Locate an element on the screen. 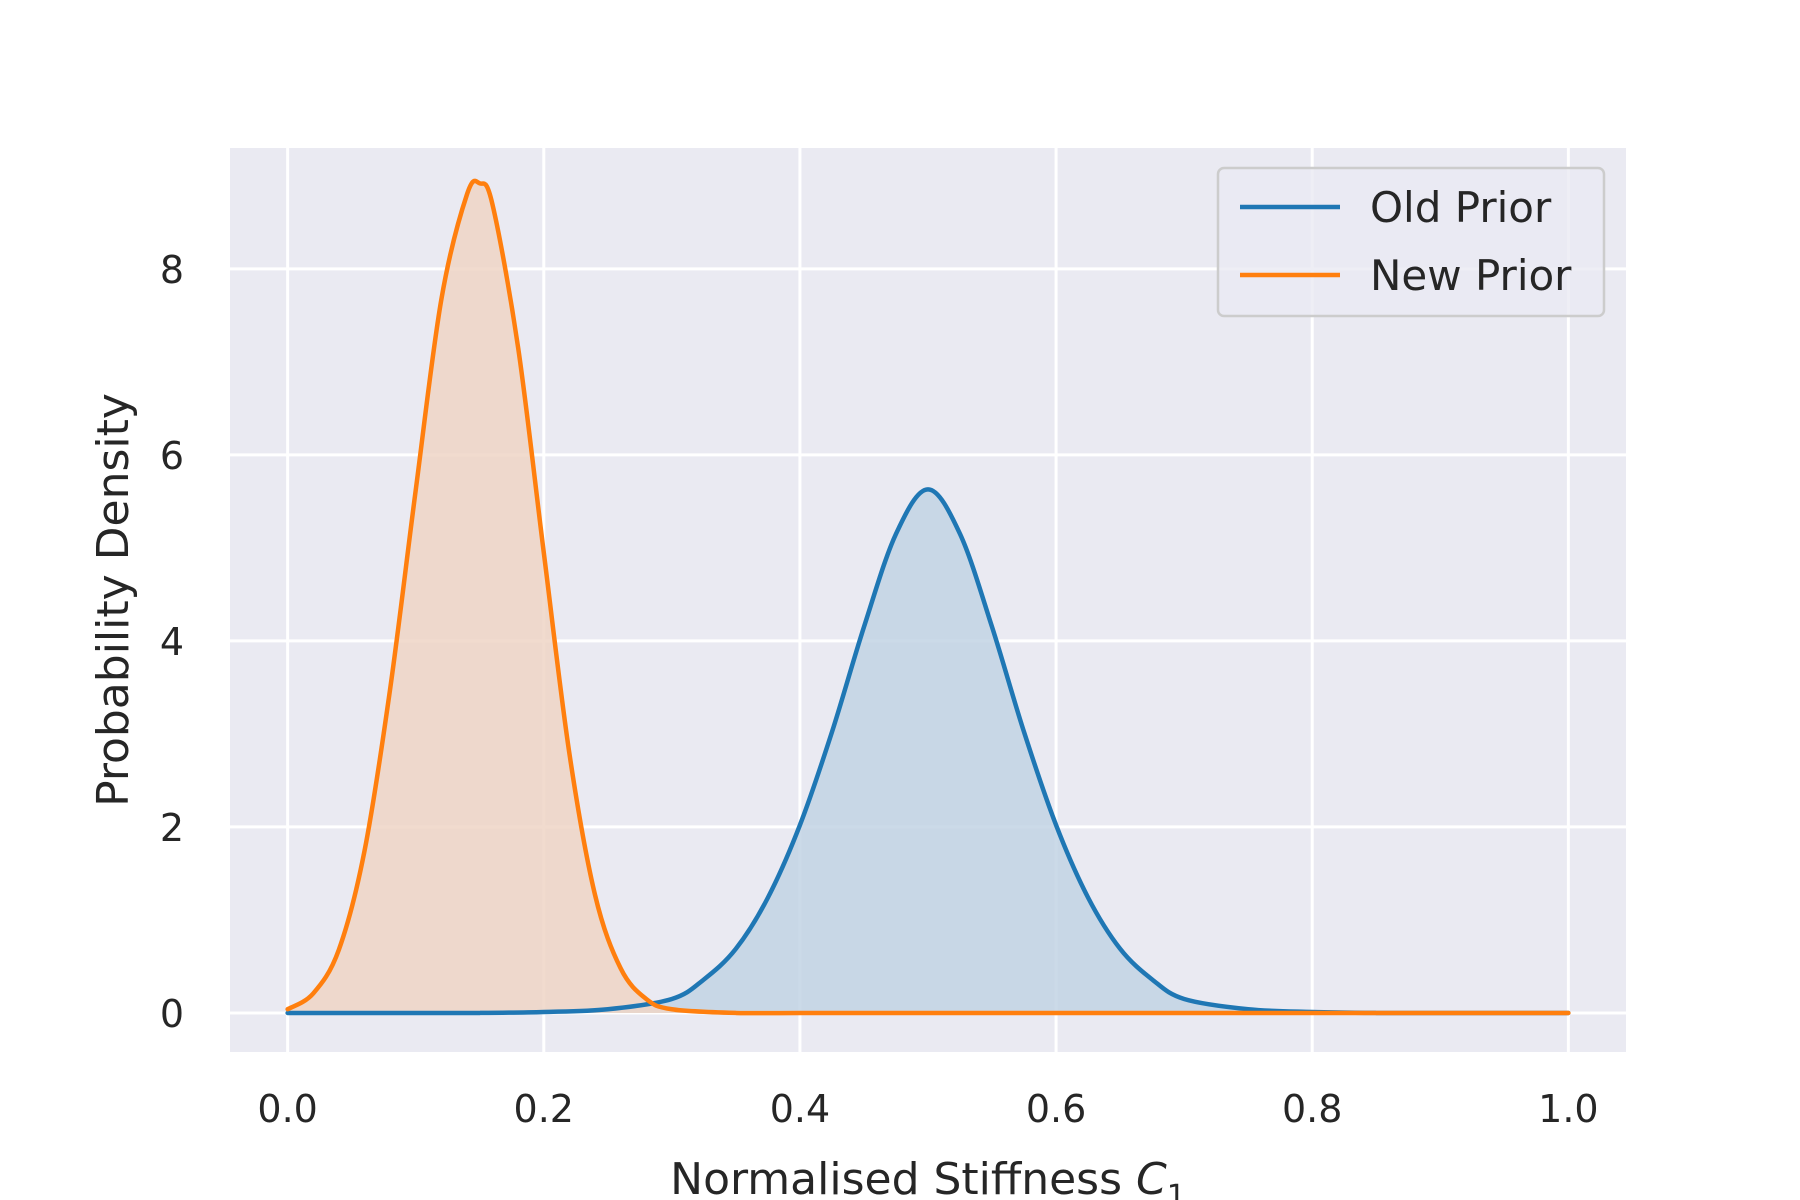 This screenshot has height=1200, width=1800. x-tick-labels: 0.0 0.2 0.4 0.6 0.8 1.0 is located at coordinates (927, 1109).